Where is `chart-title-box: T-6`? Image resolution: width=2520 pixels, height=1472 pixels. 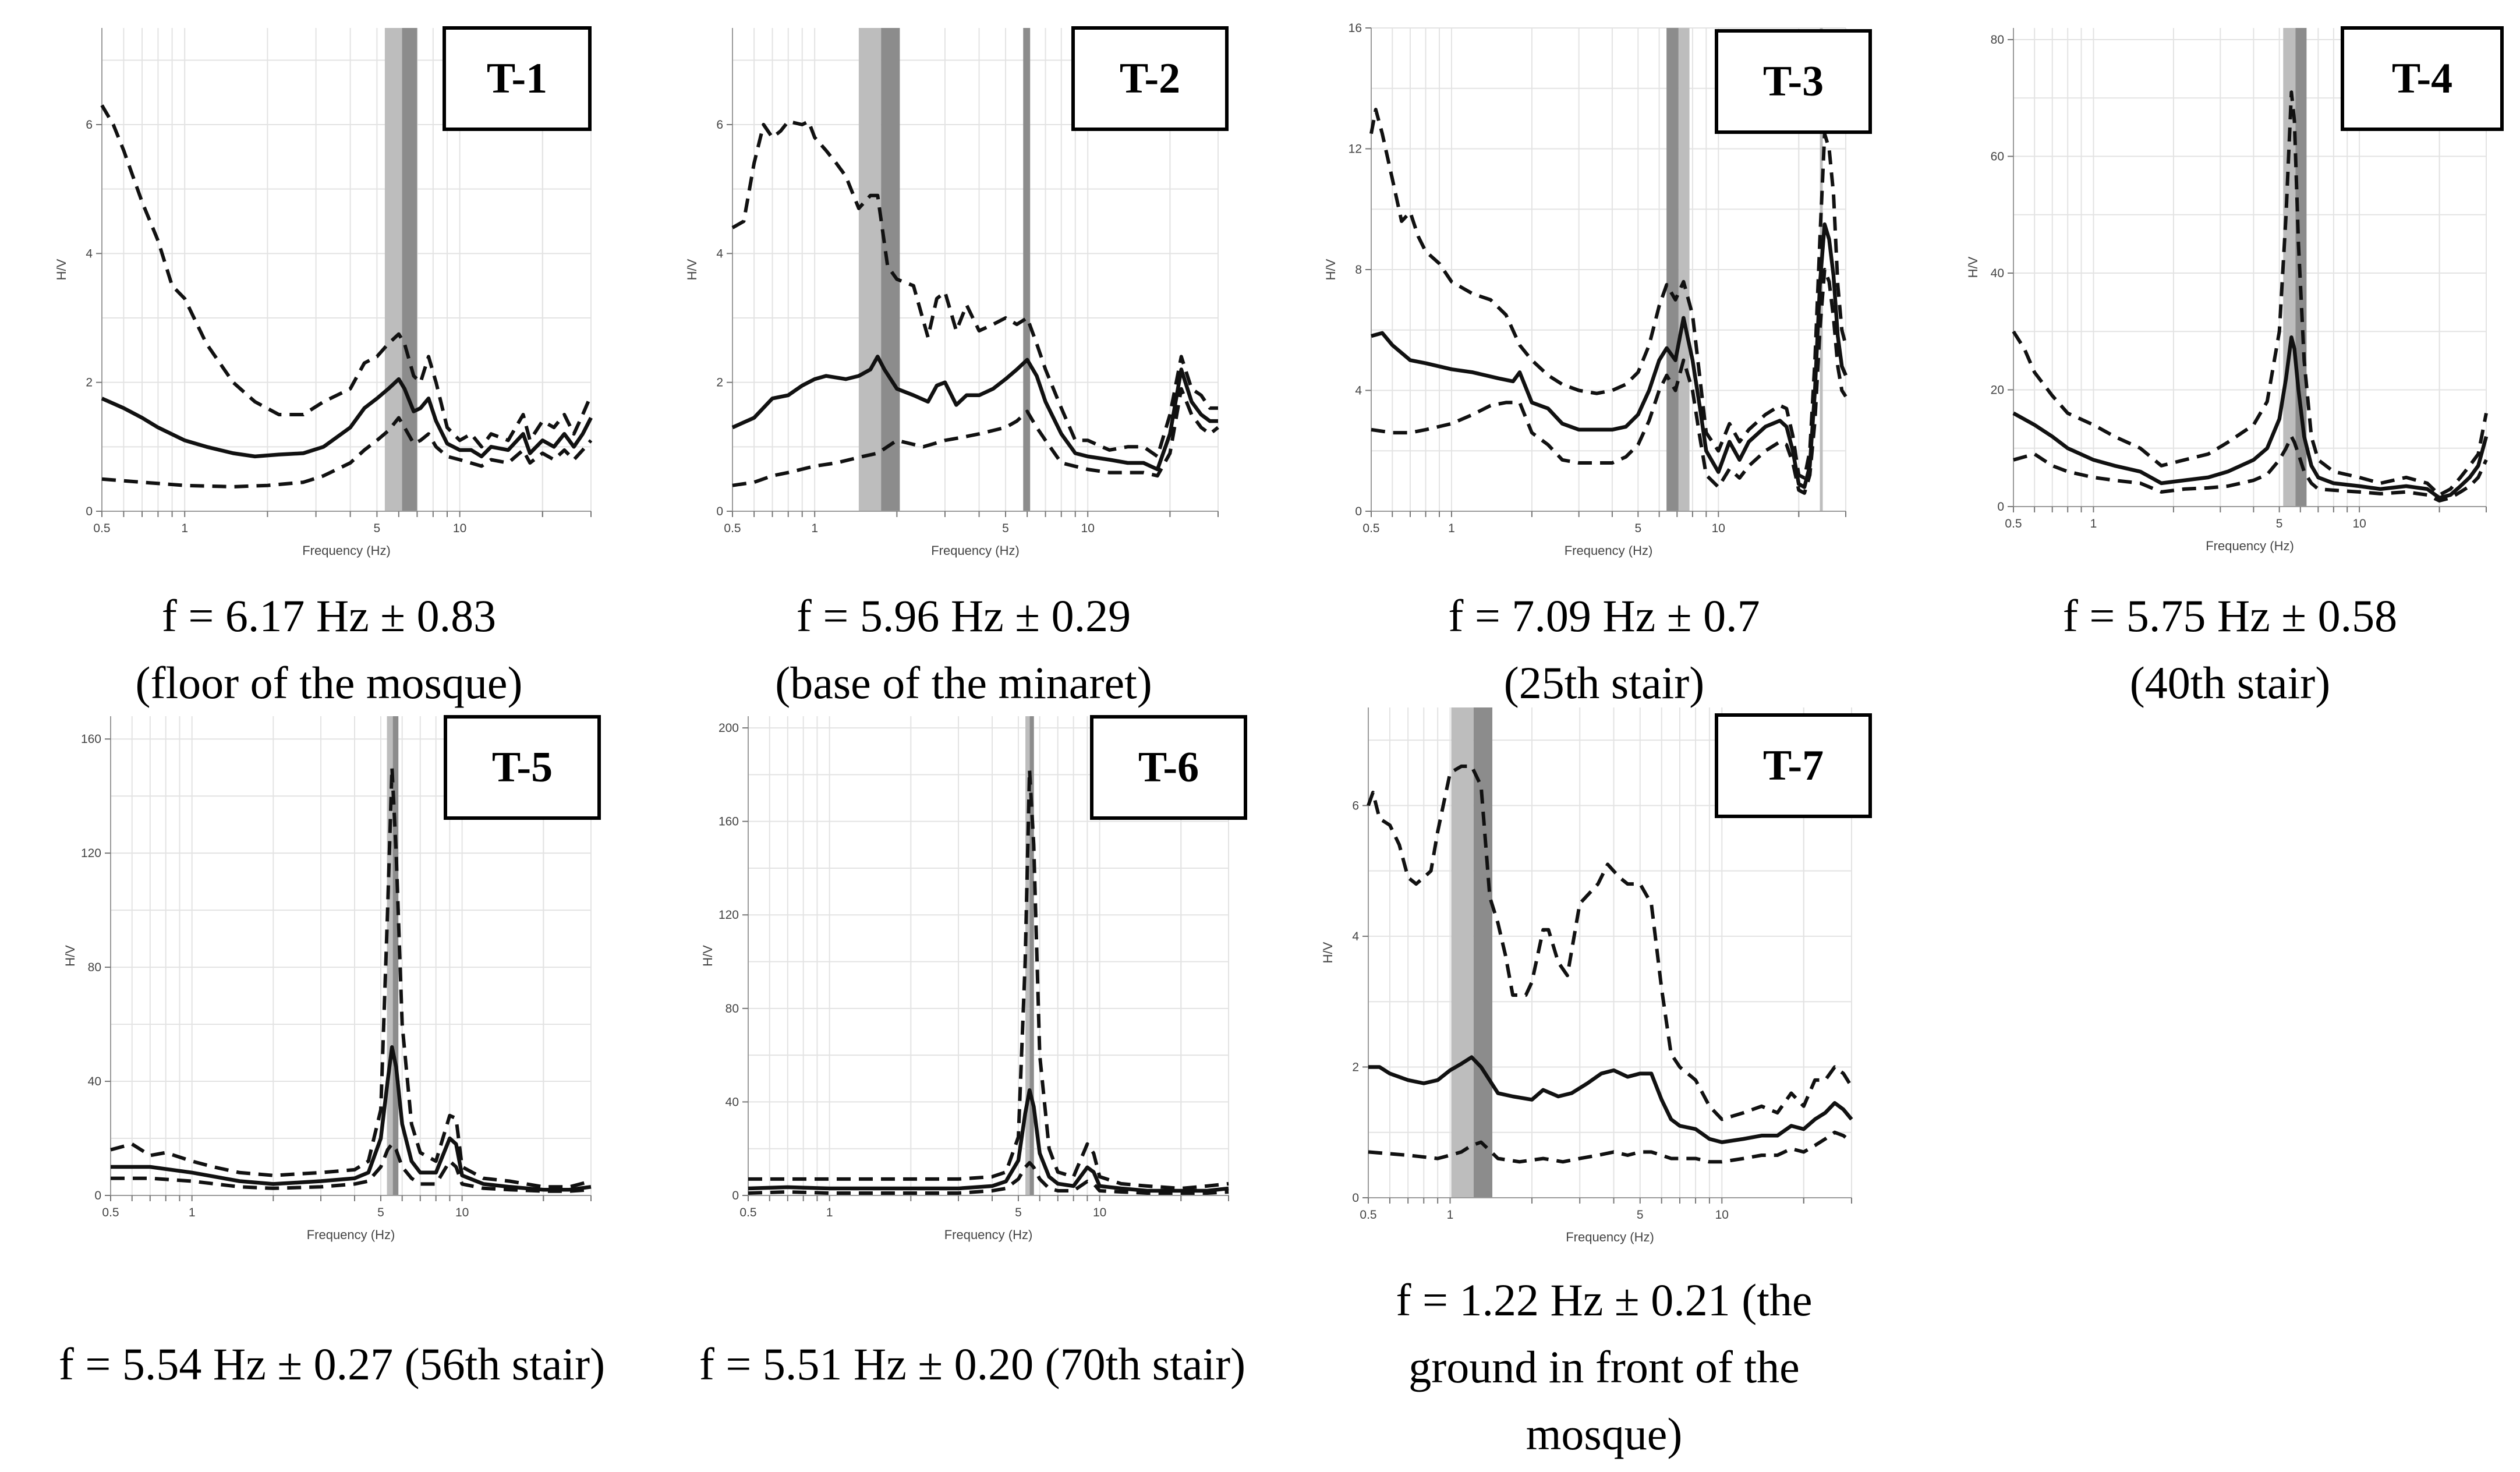 chart-title-box: T-6 is located at coordinates (1168, 767).